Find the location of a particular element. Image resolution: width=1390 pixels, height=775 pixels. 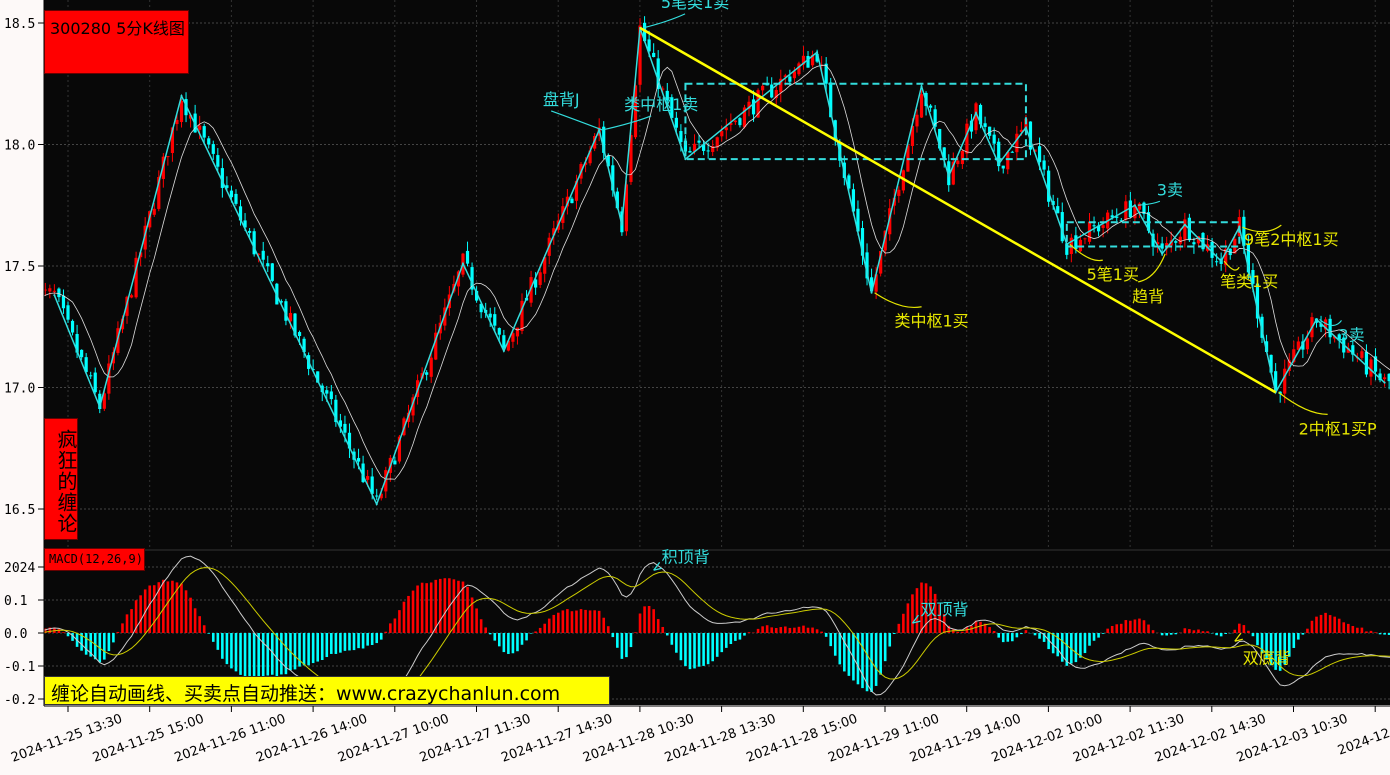

bi-vertex is located at coordinates (921, 86).